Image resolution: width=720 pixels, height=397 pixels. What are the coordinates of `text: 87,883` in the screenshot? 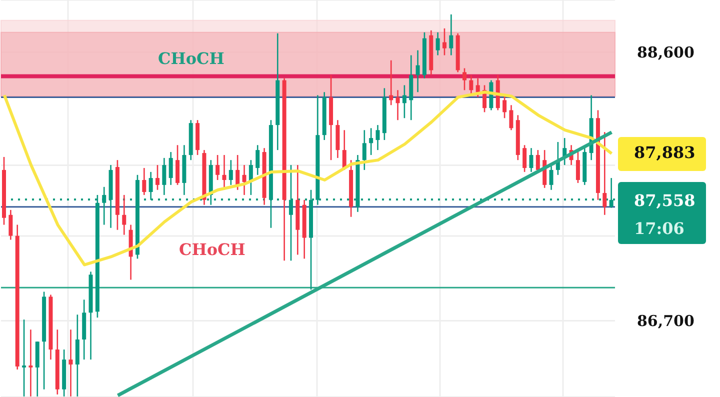 It's located at (662, 153).